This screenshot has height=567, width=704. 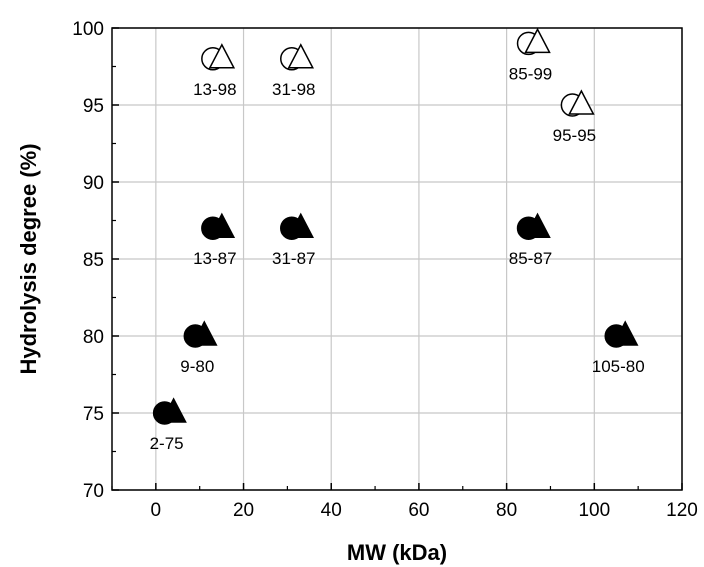 I want to click on data-point-9-80: 9-80, so click(x=199, y=348).